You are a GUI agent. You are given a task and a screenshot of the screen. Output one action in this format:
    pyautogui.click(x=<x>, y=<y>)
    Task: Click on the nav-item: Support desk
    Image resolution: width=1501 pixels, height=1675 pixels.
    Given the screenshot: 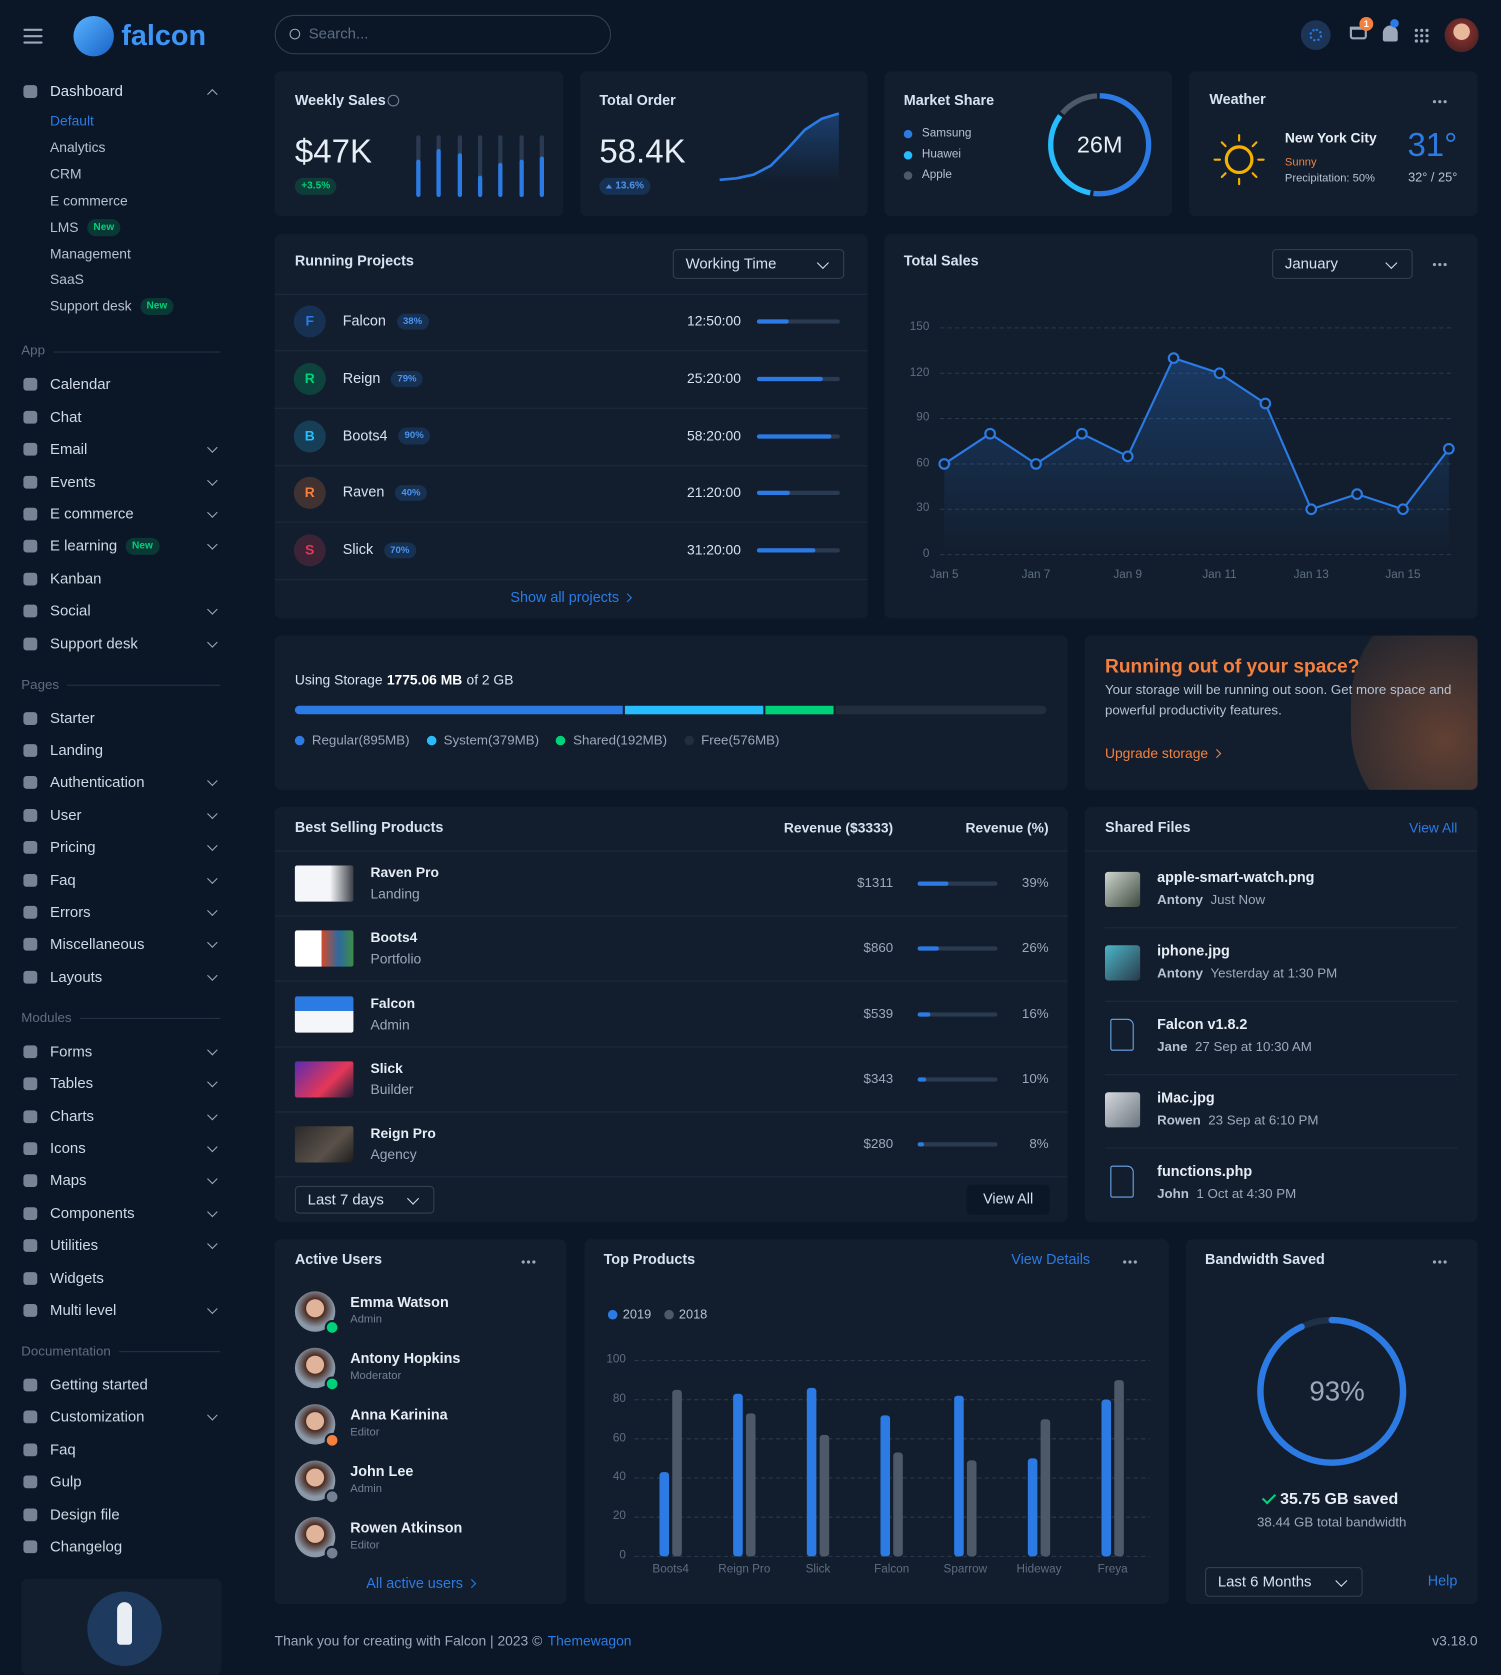 What is the action you would take?
    pyautogui.click(x=94, y=643)
    